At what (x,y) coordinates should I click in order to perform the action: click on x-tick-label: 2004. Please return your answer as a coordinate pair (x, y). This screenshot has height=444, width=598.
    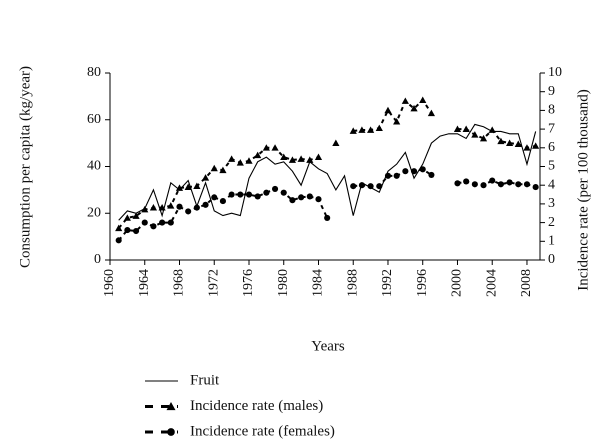
    Looking at the image, I should click on (491, 283).